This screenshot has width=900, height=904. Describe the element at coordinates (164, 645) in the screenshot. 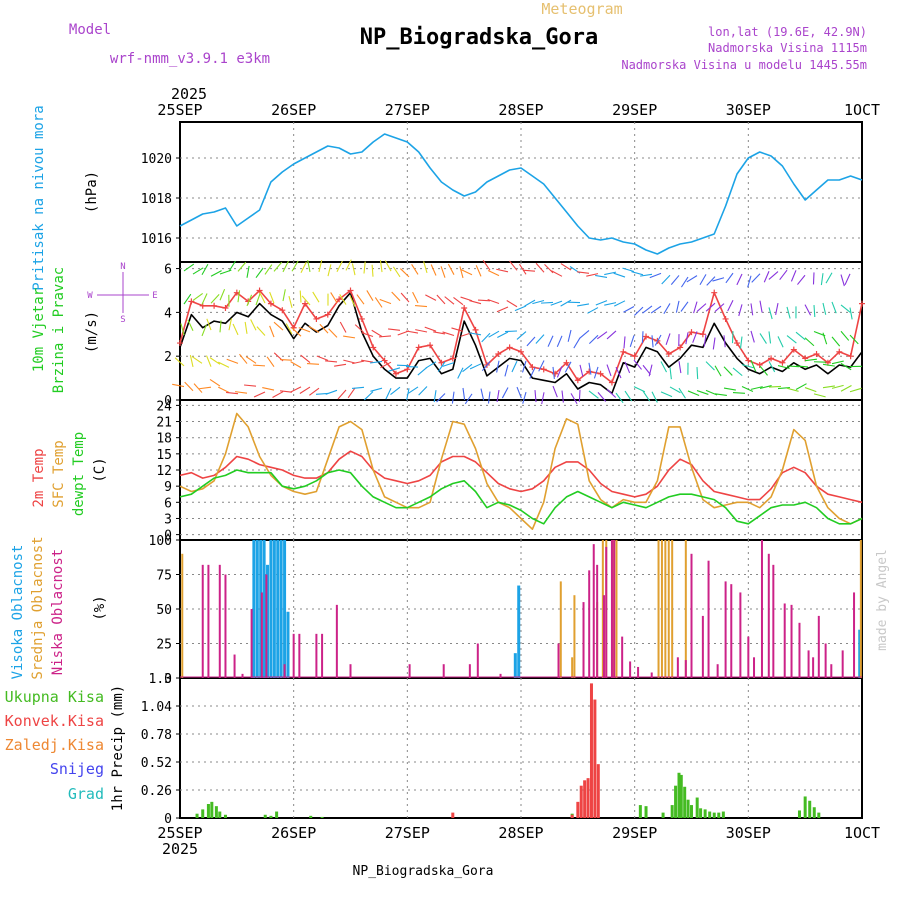

I see `y-tick-label: 25` at that location.